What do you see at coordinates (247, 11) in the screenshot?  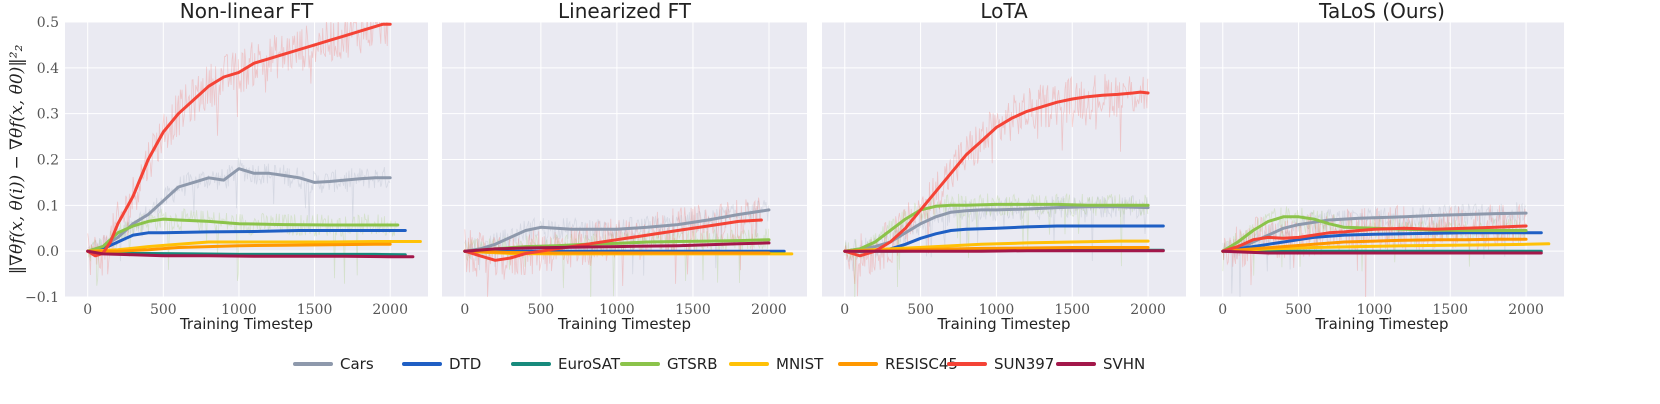 I see `panel-title: Non-linear FT` at bounding box center [247, 11].